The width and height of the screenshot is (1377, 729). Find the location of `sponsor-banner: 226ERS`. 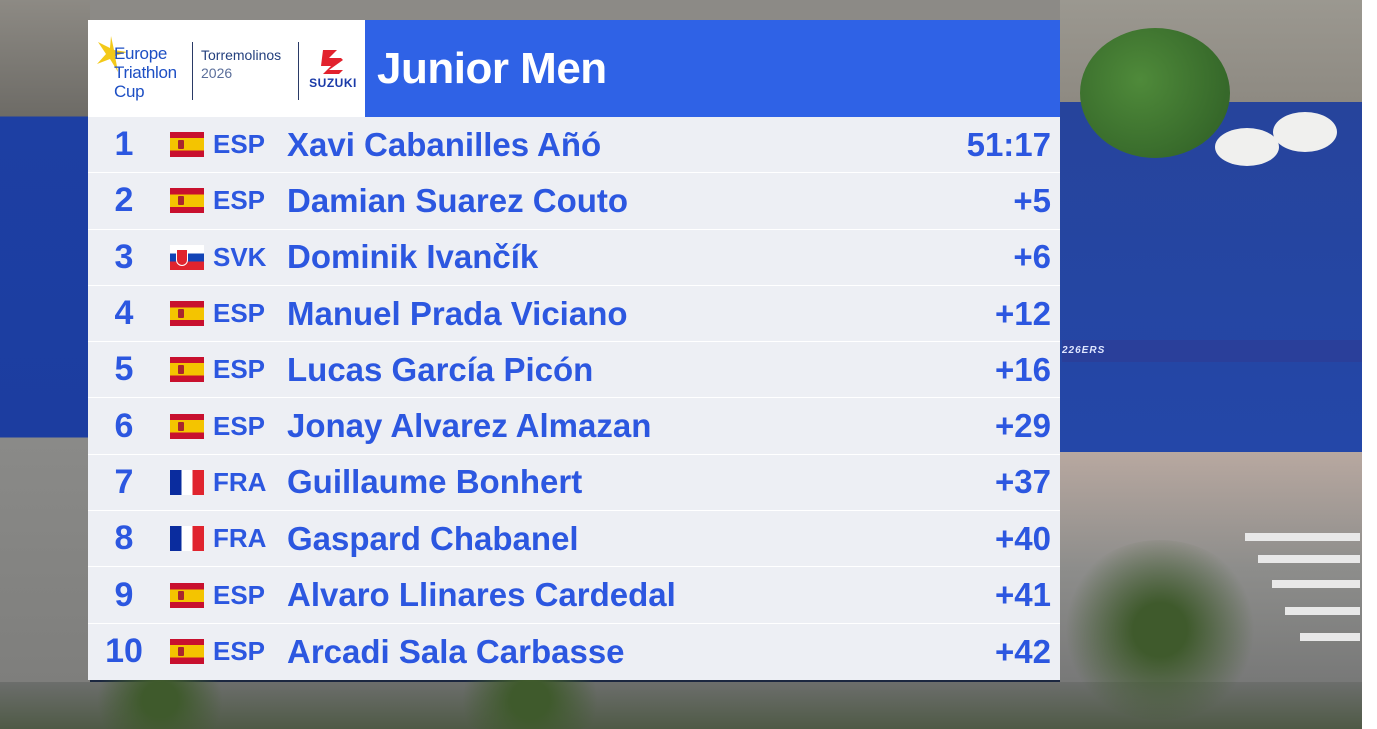

sponsor-banner: 226ERS is located at coordinates (1212, 351).